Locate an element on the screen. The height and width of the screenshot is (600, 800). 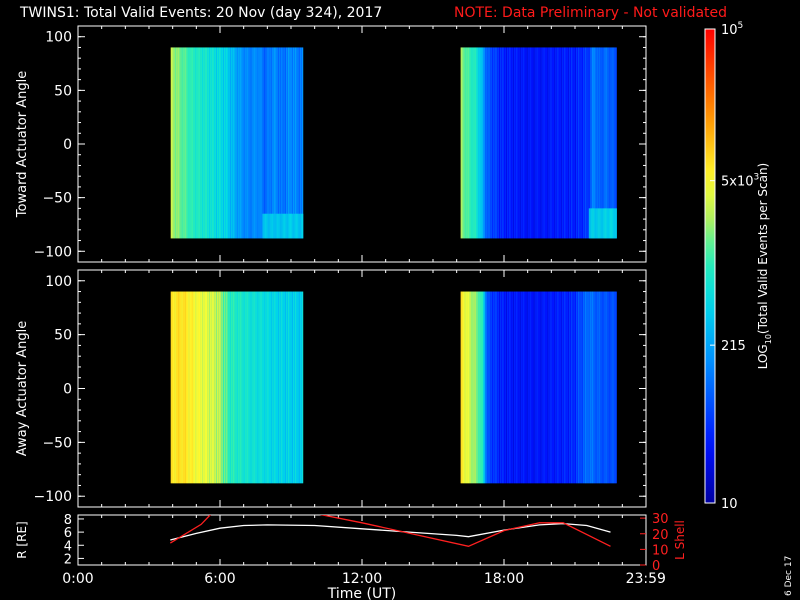
colorbar-label-part: LOG is located at coordinates (763, 356).